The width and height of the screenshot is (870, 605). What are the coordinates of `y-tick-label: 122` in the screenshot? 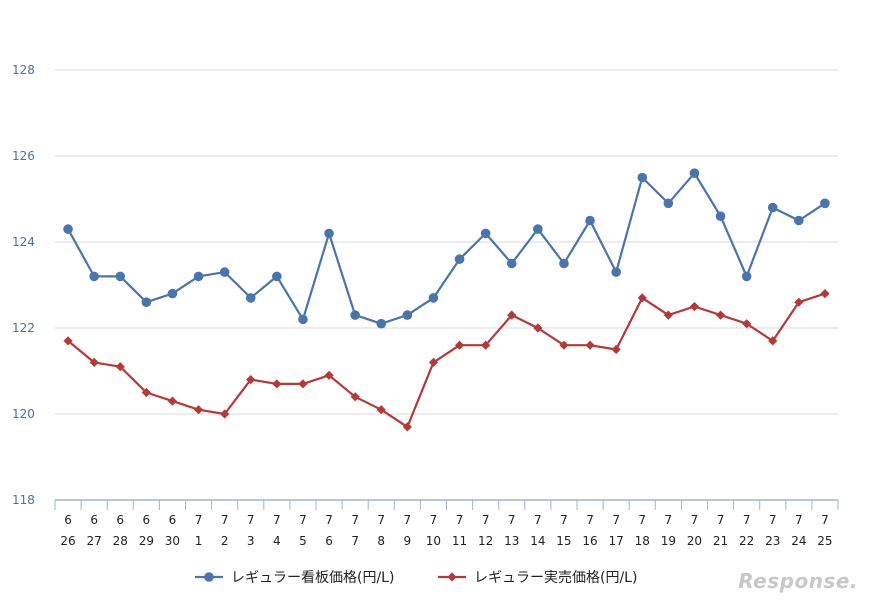 It's located at (23, 328).